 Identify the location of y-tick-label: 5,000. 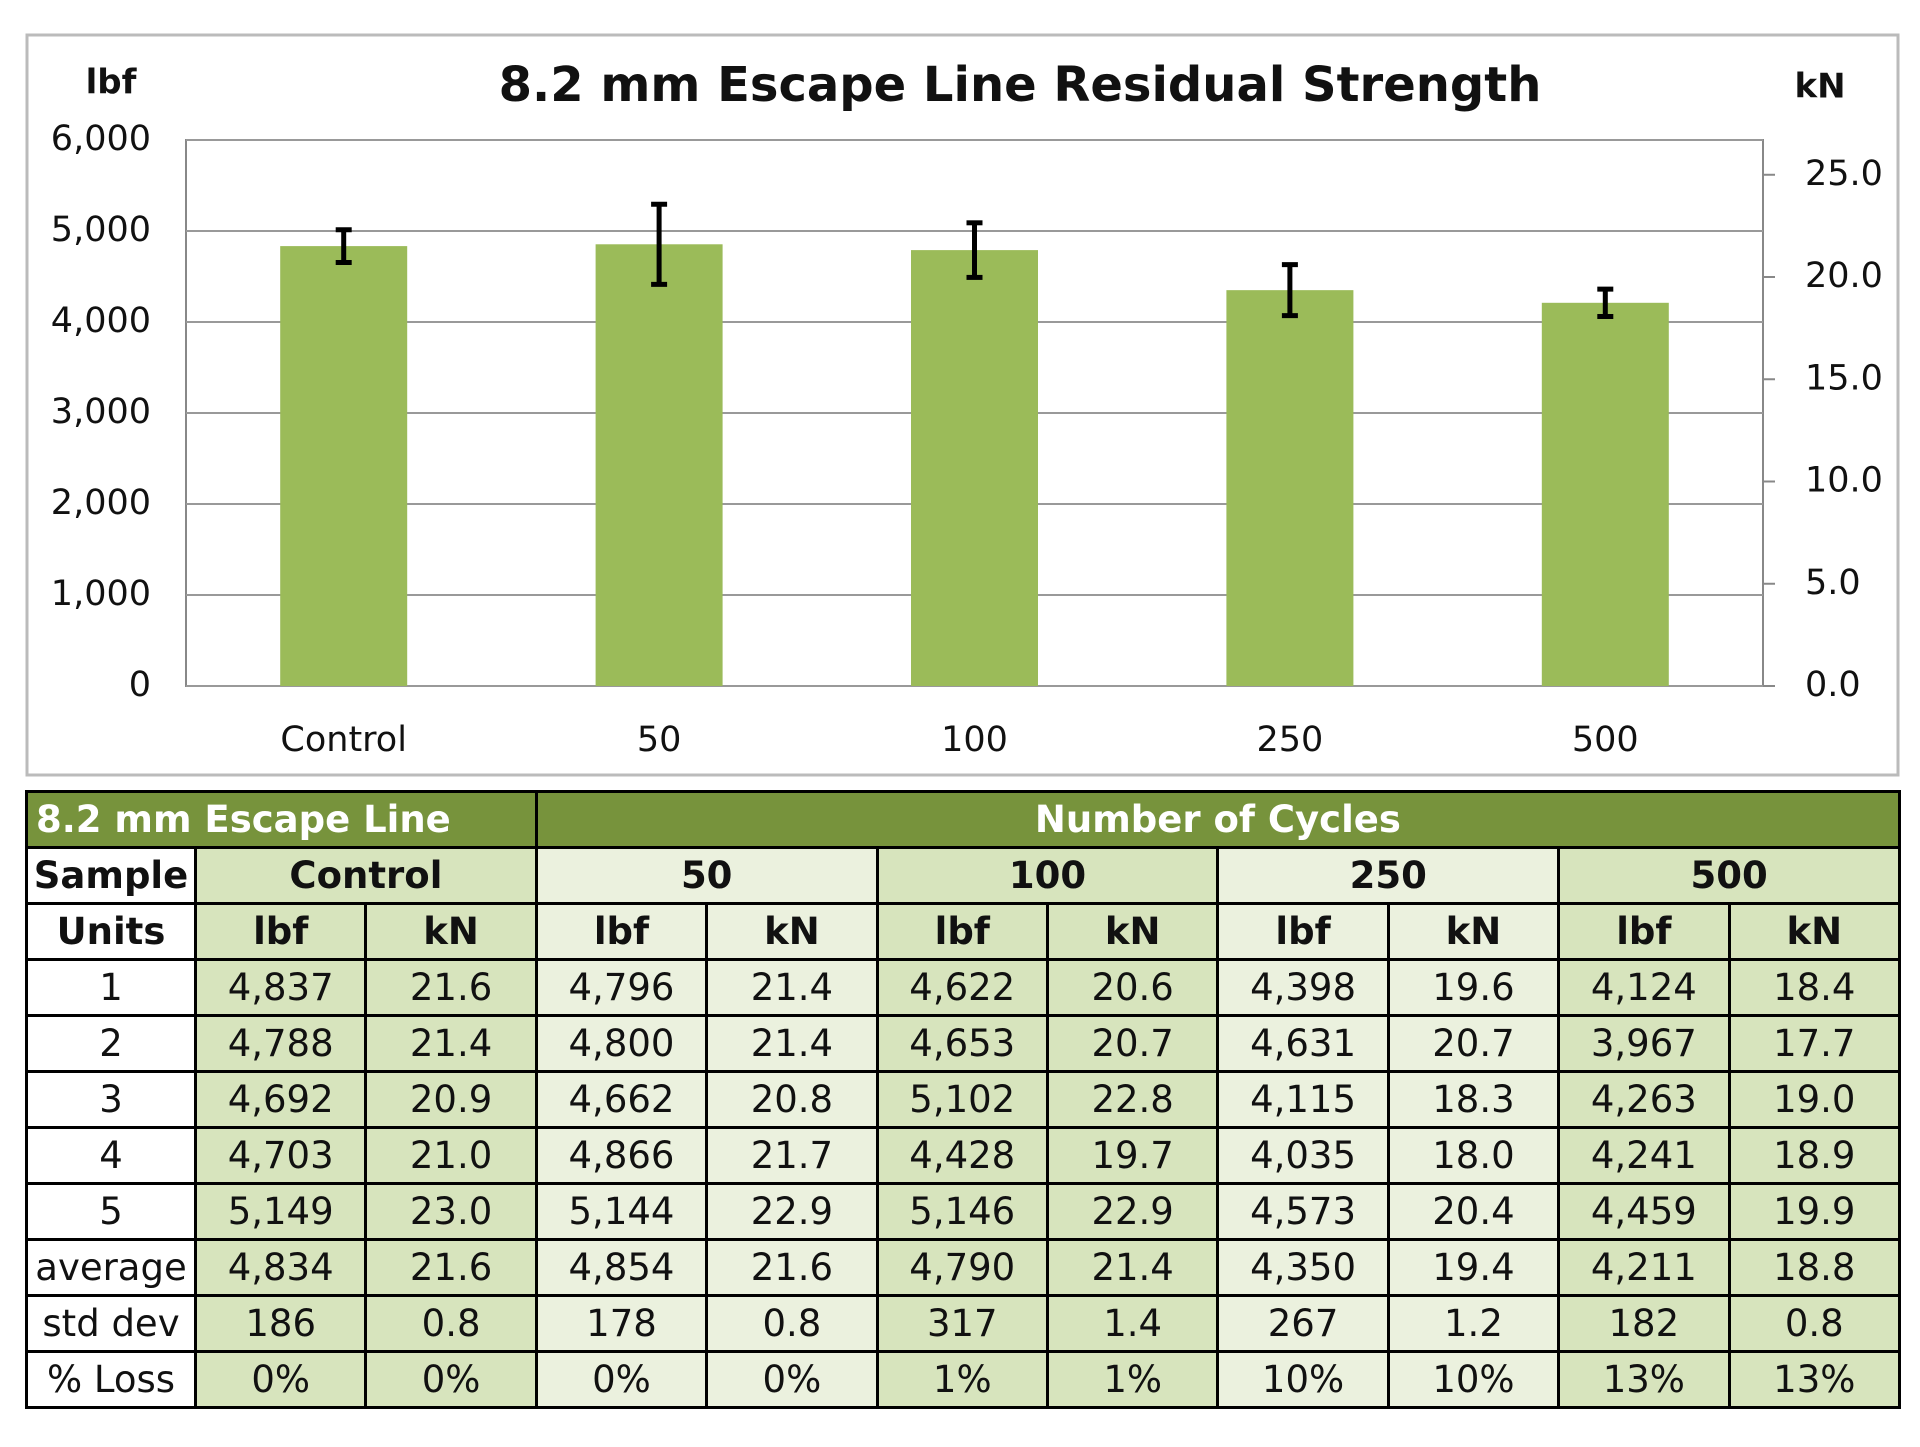
(101, 230).